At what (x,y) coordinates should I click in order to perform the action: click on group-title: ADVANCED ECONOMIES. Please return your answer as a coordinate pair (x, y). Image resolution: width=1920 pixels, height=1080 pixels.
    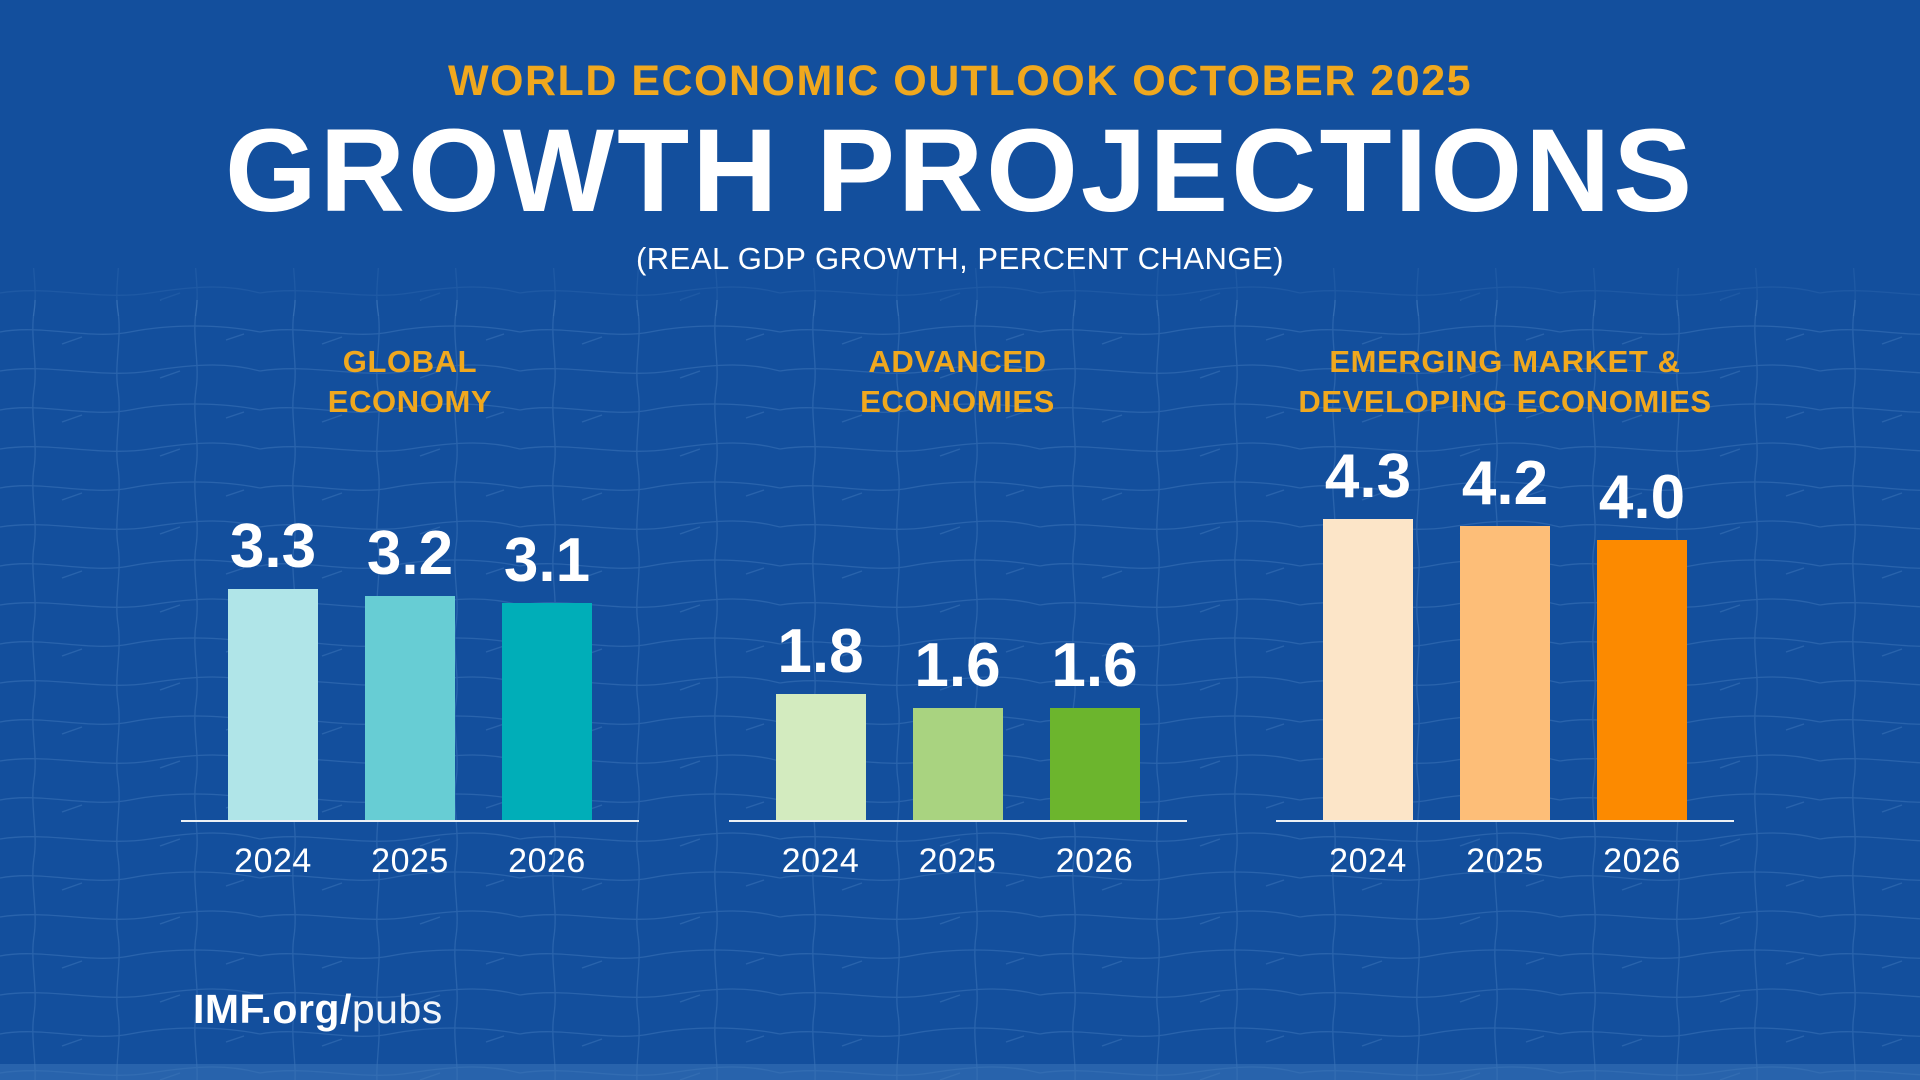
    Looking at the image, I should click on (958, 388).